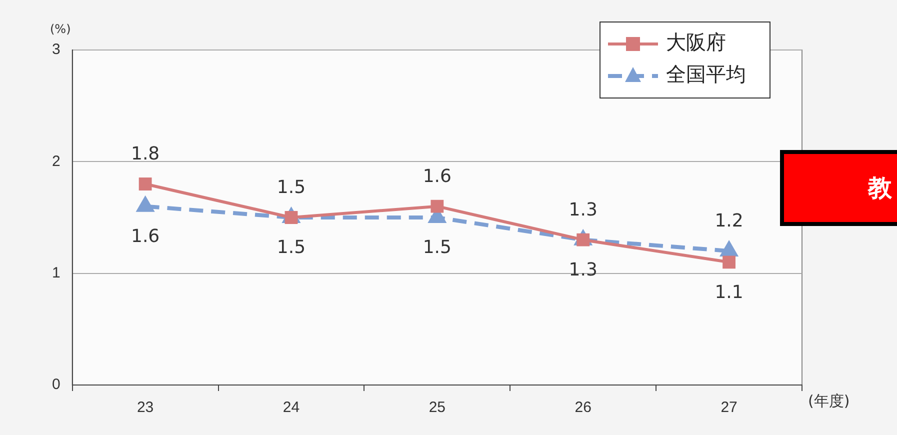 Image resolution: width=897 pixels, height=435 pixels. I want to click on y-tick-label: 0, so click(56, 385).